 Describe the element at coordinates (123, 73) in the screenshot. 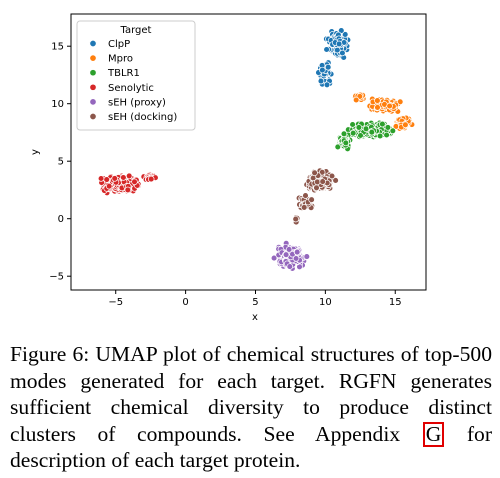

I see `legend-label: TBLR1` at that location.